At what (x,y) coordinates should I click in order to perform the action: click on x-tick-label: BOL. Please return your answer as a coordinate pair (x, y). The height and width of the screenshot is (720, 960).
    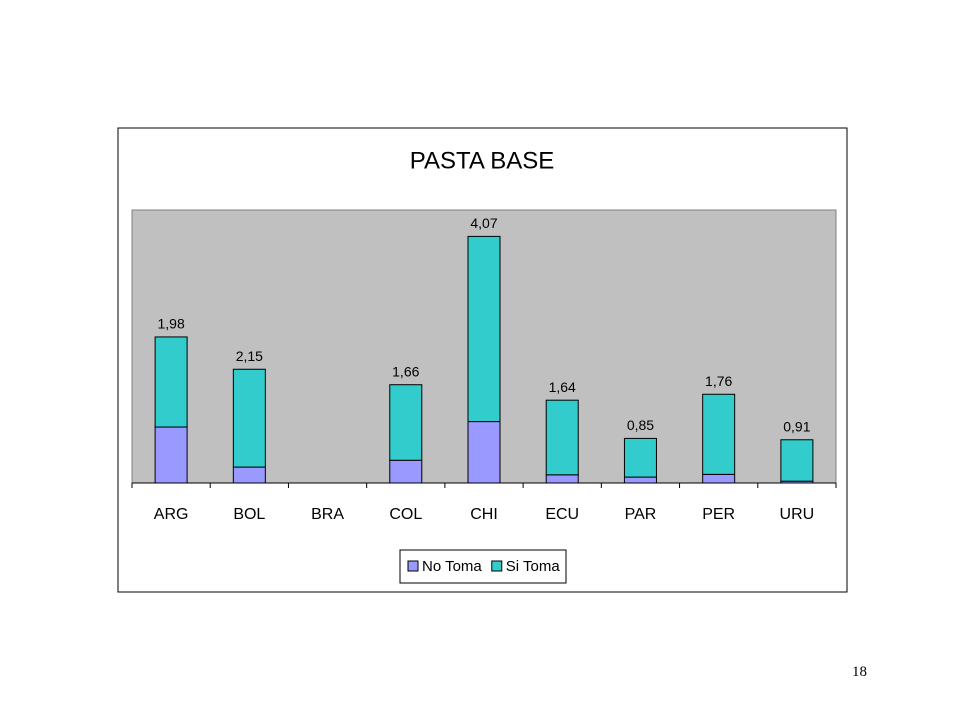
    Looking at the image, I should click on (249, 514).